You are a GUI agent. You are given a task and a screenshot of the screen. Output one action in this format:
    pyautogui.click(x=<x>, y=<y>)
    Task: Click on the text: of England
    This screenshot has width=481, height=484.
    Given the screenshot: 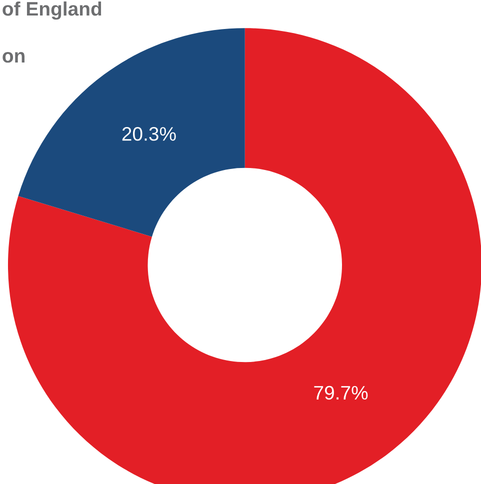 What is the action you would take?
    pyautogui.click(x=52, y=10)
    